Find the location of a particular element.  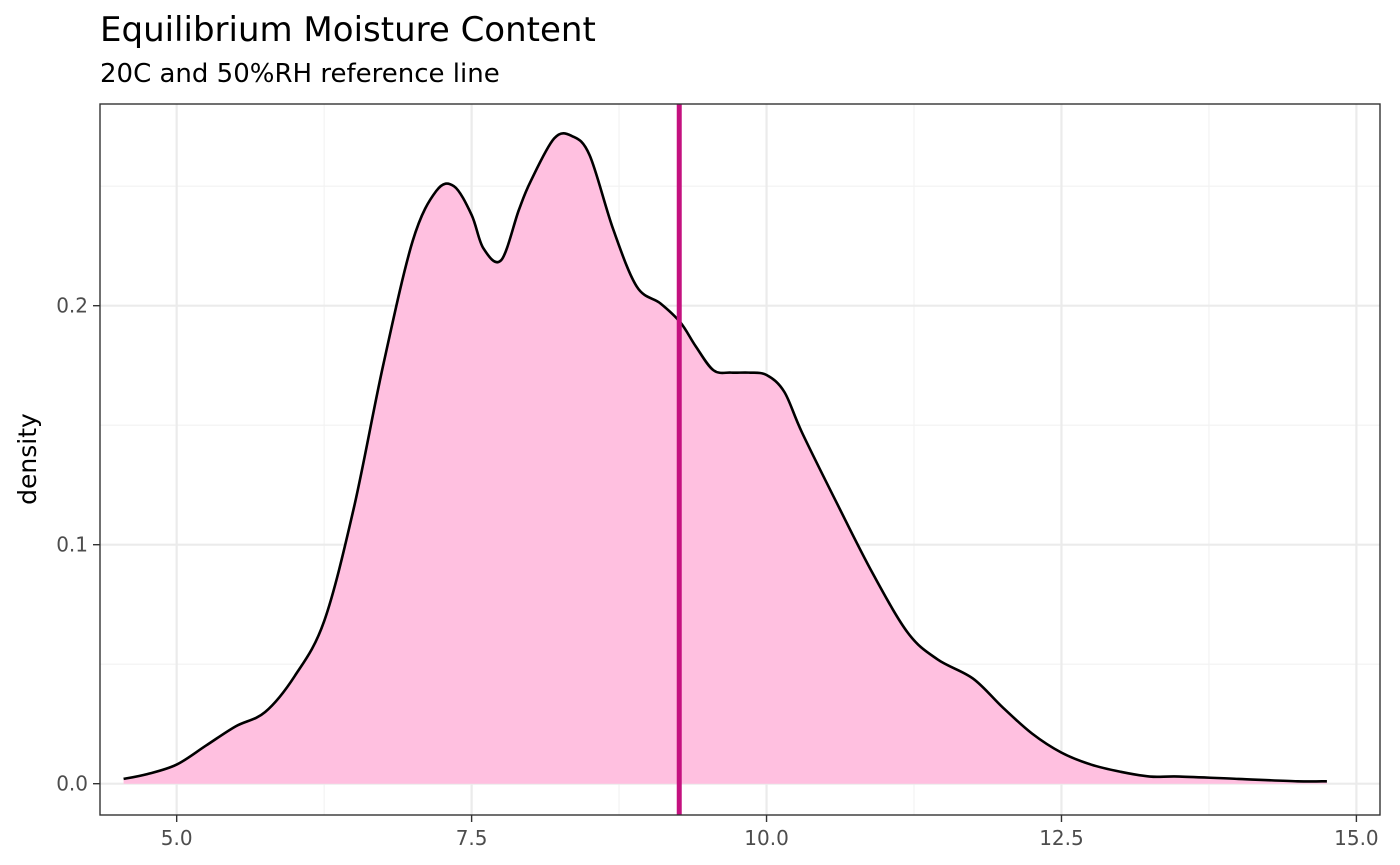

y-tick-label: 0.1 is located at coordinates (72, 545).